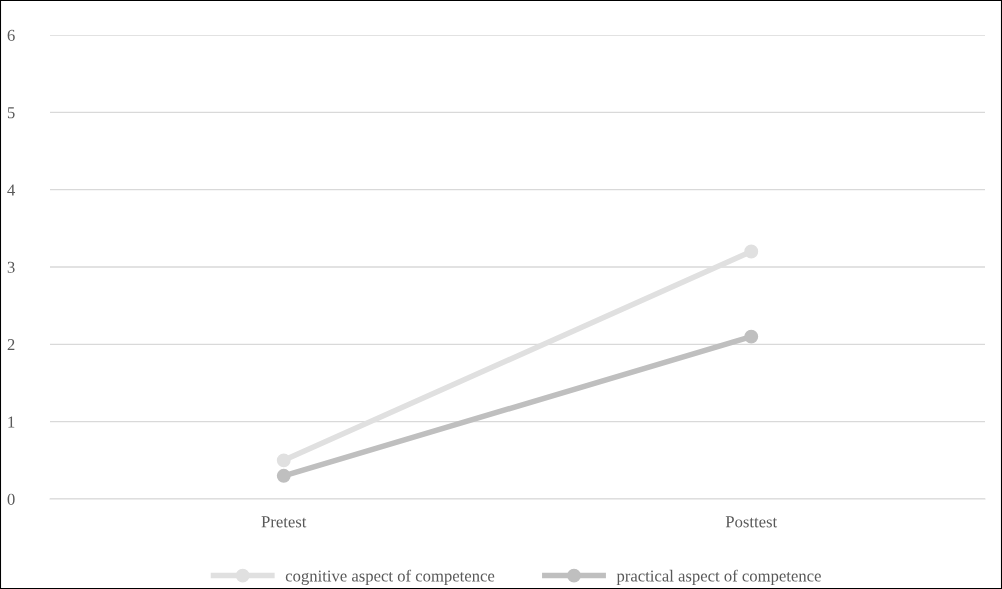  Describe the element at coordinates (11, 190) in the screenshot. I see `y-tick-label: 4` at that location.